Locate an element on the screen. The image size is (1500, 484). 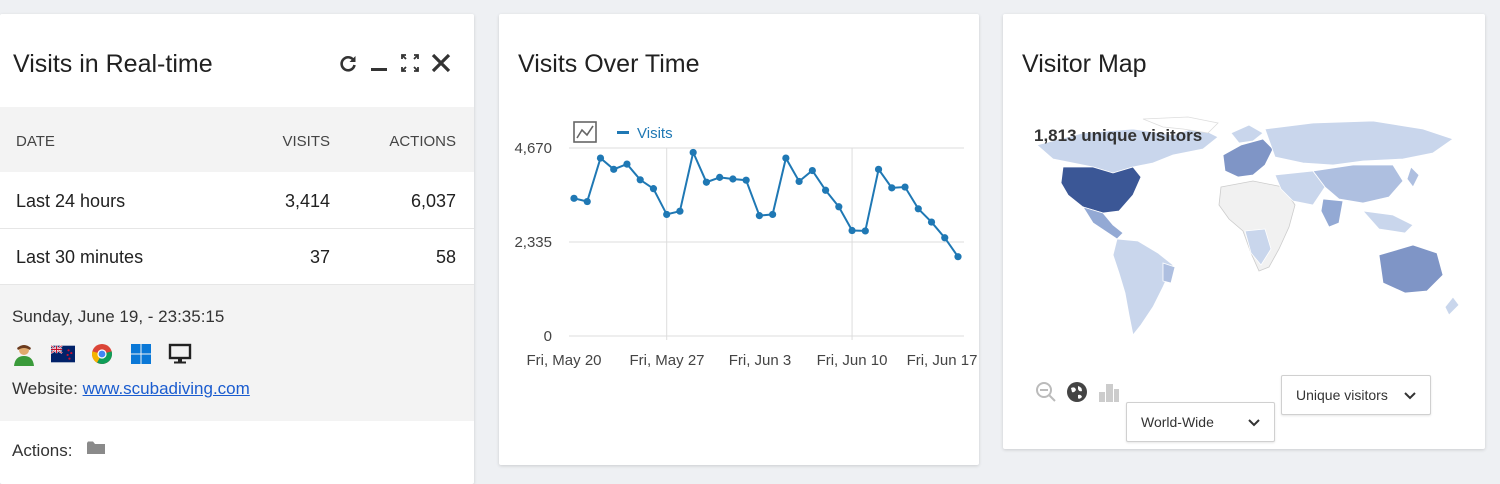
map-region-japan is located at coordinates (1413, 177).